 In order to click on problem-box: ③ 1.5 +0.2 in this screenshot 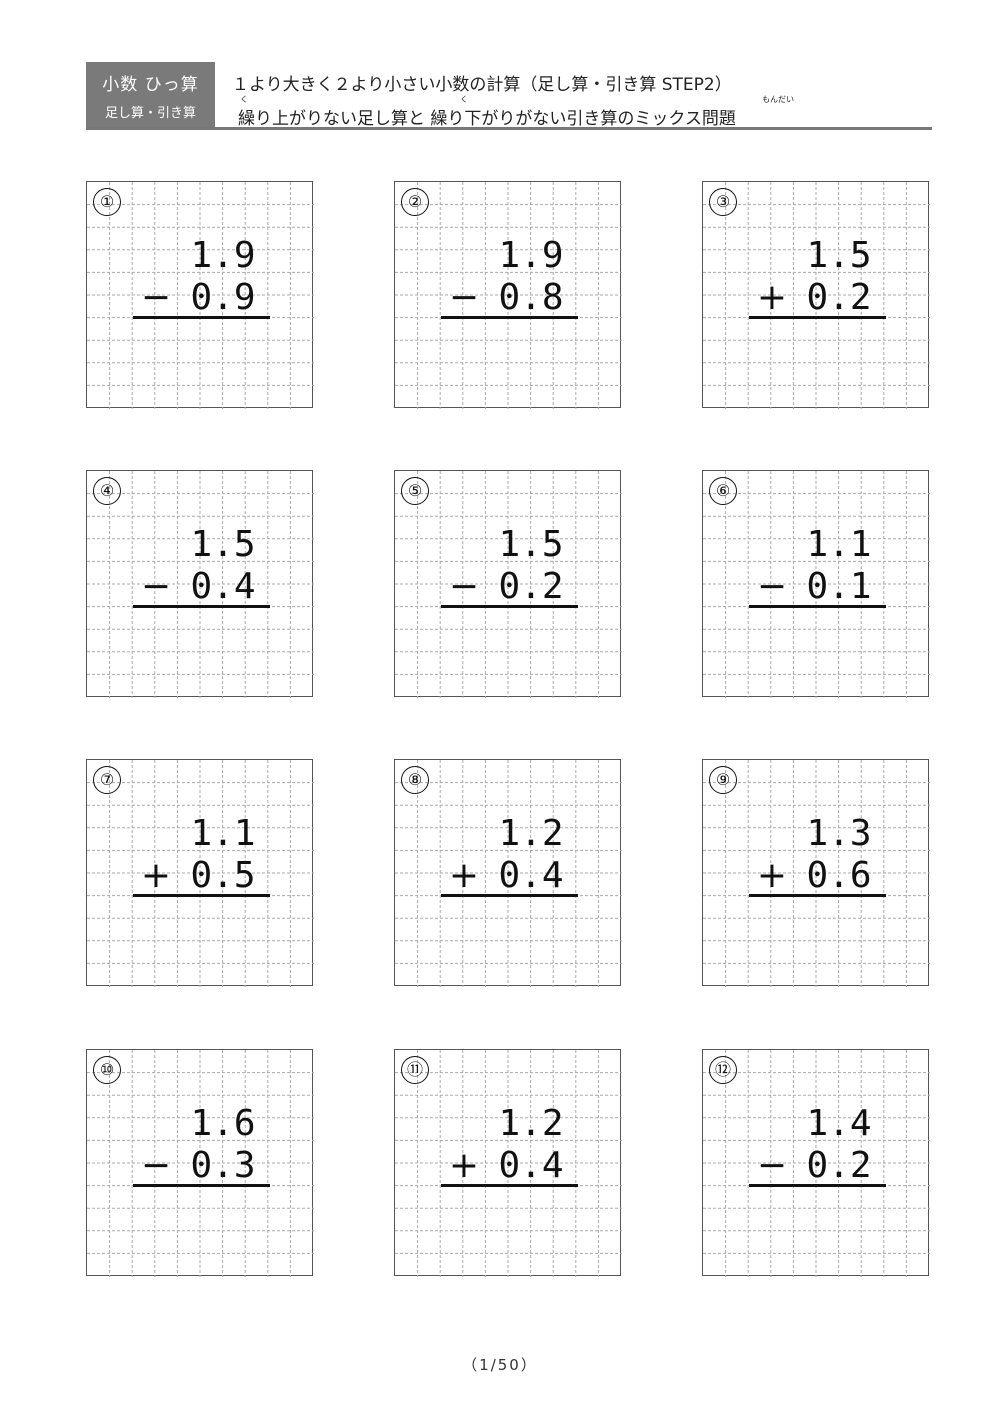, I will do `click(816, 295)`.